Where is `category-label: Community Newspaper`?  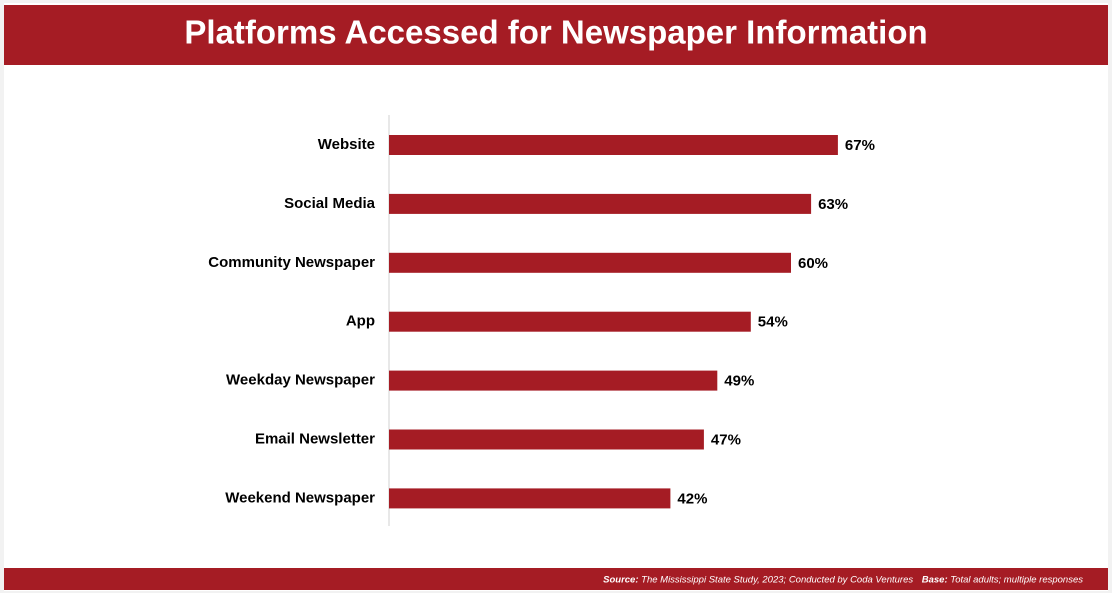
category-label: Community Newspaper is located at coordinates (291, 262).